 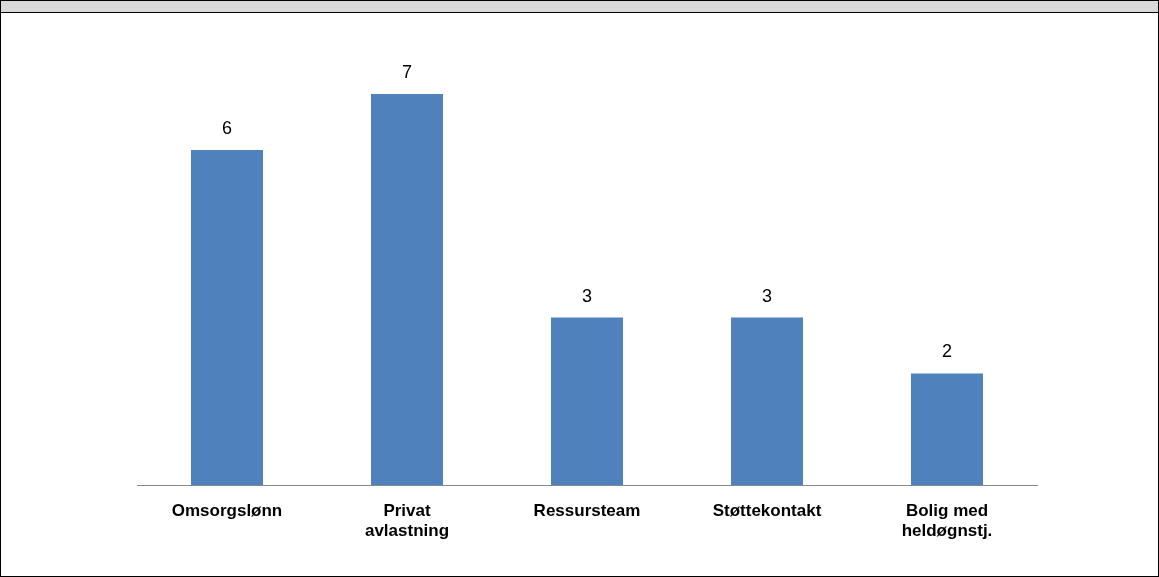 I want to click on data-label: 6, so click(x=227, y=127).